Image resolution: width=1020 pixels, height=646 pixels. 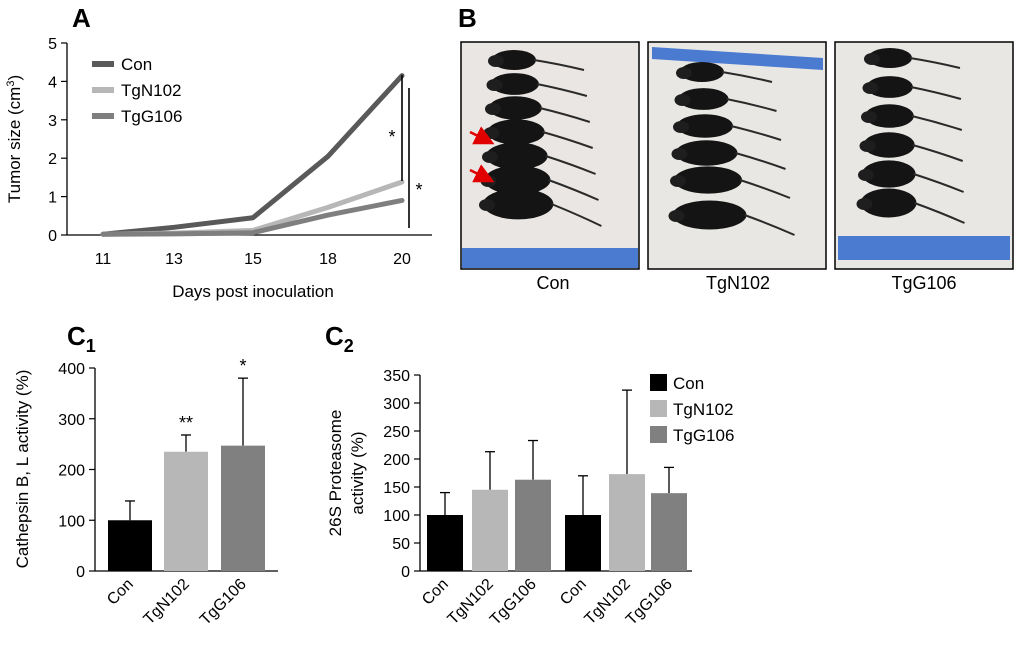 I want to click on chart-a-x-tick-label: 13, so click(x=174, y=259).